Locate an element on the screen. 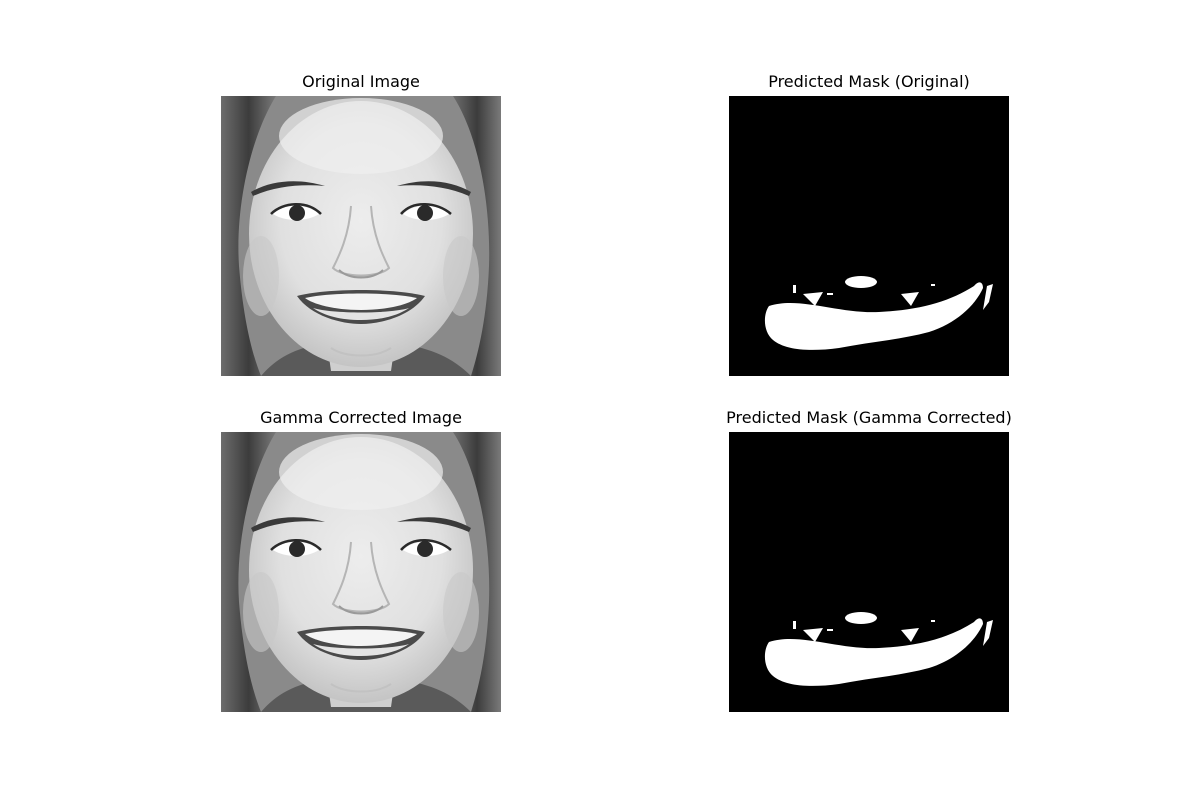 This screenshot has width=1200, height=800. predicted-mask-gamma-panel is located at coordinates (869, 572).